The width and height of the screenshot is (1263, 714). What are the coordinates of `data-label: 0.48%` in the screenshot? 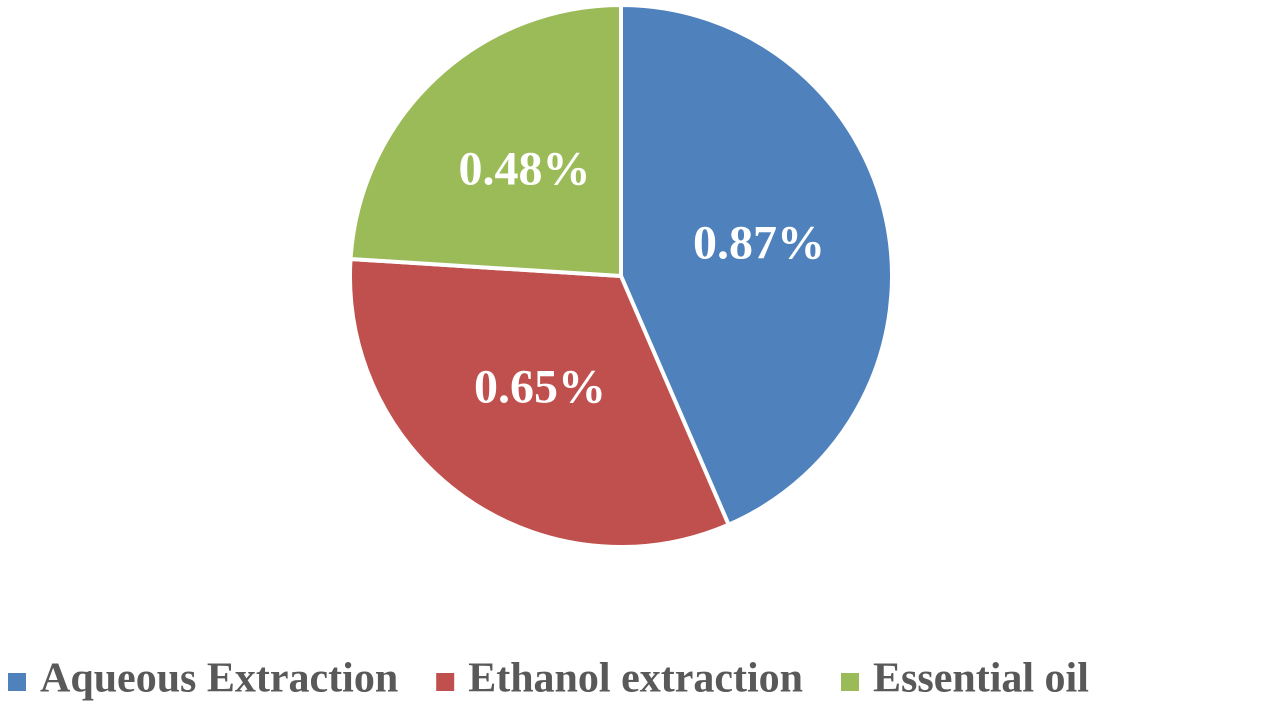 It's located at (525, 168).